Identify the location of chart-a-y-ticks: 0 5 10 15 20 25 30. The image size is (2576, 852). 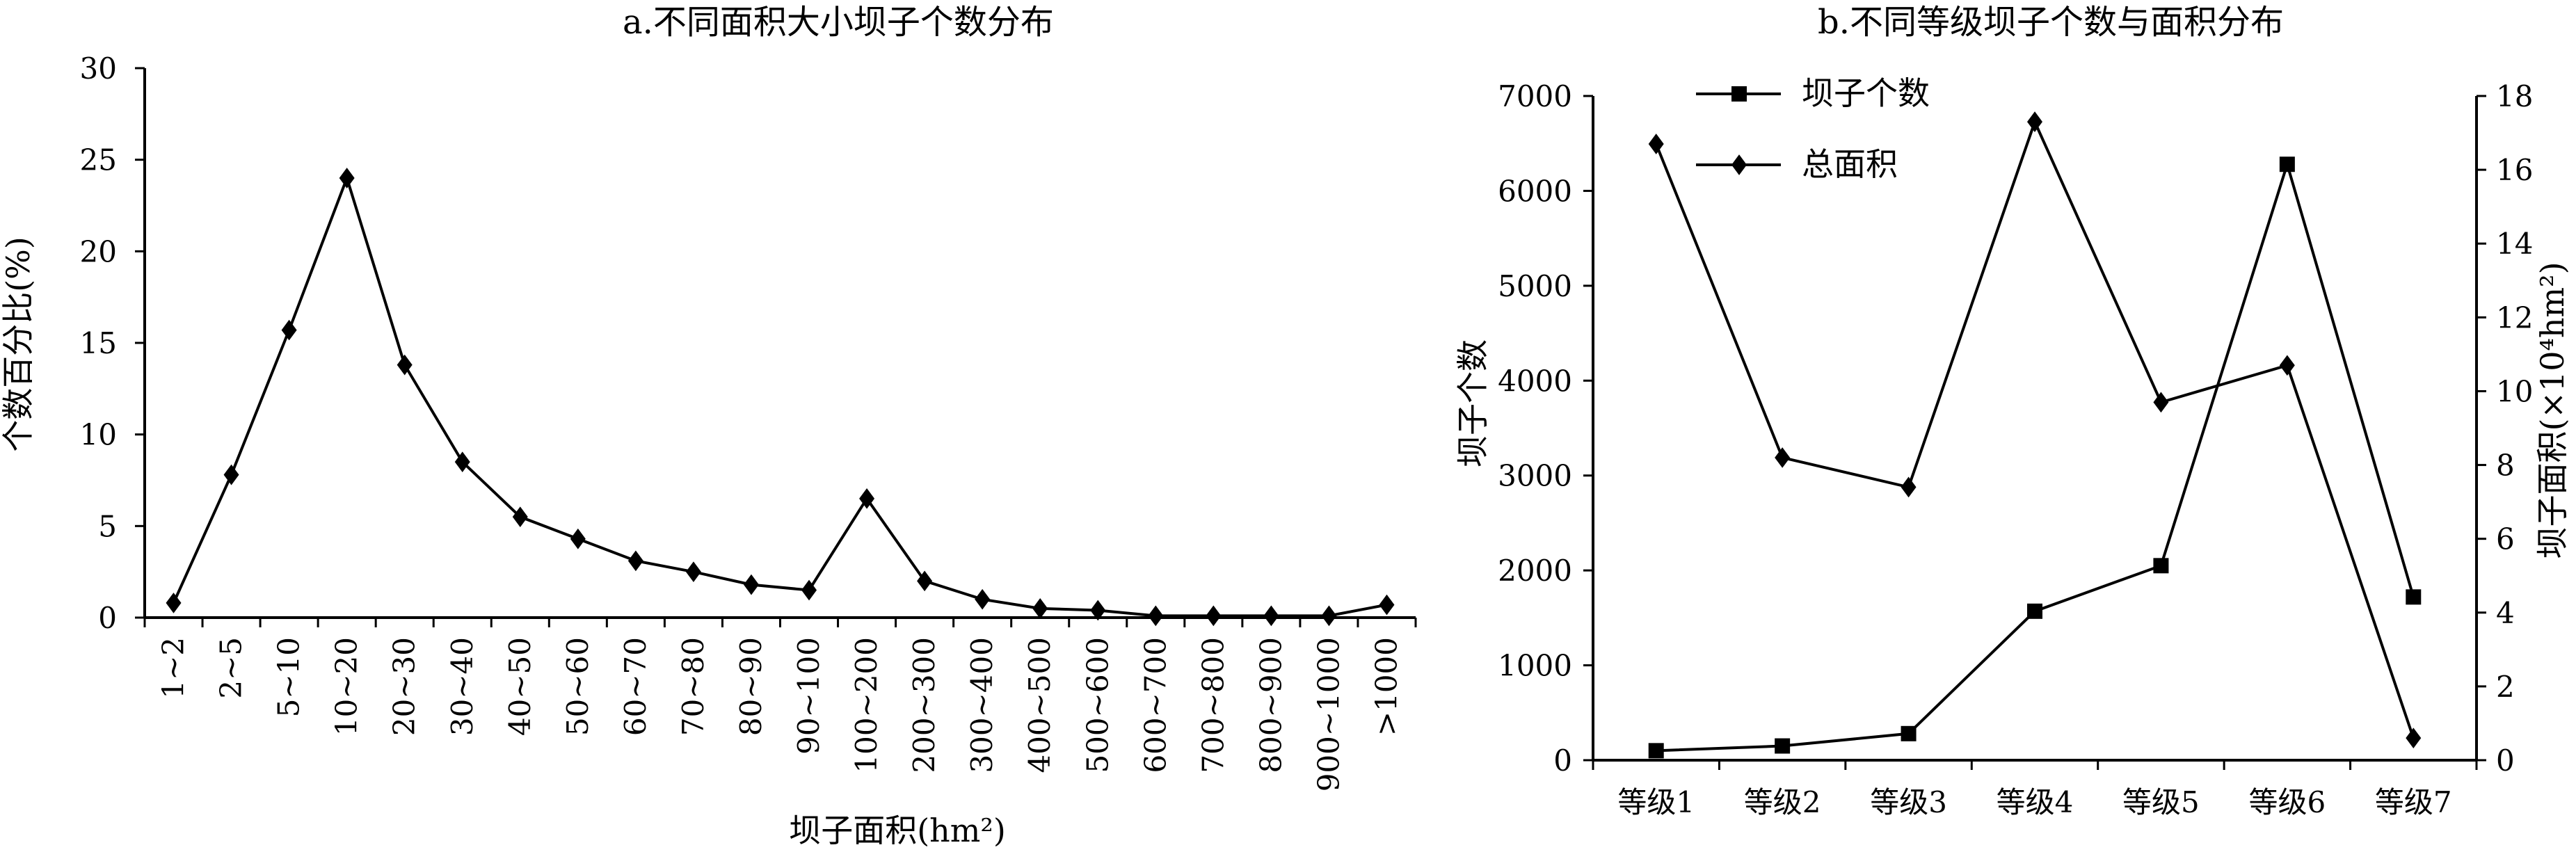
(112, 343).